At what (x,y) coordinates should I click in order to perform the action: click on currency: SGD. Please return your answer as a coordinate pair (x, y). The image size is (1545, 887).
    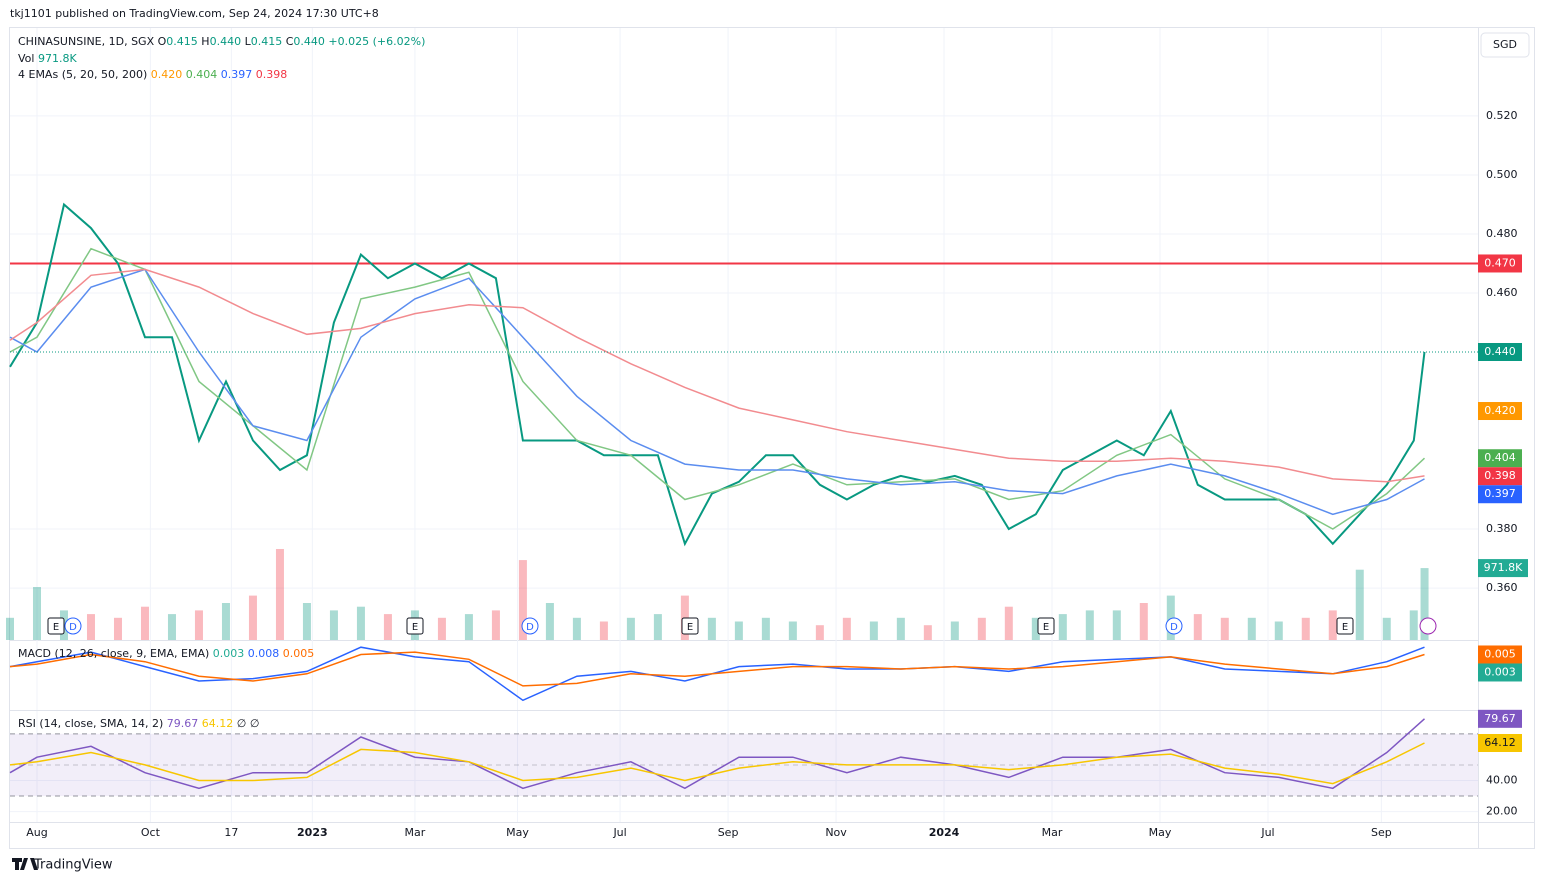
    Looking at the image, I should click on (1505, 44).